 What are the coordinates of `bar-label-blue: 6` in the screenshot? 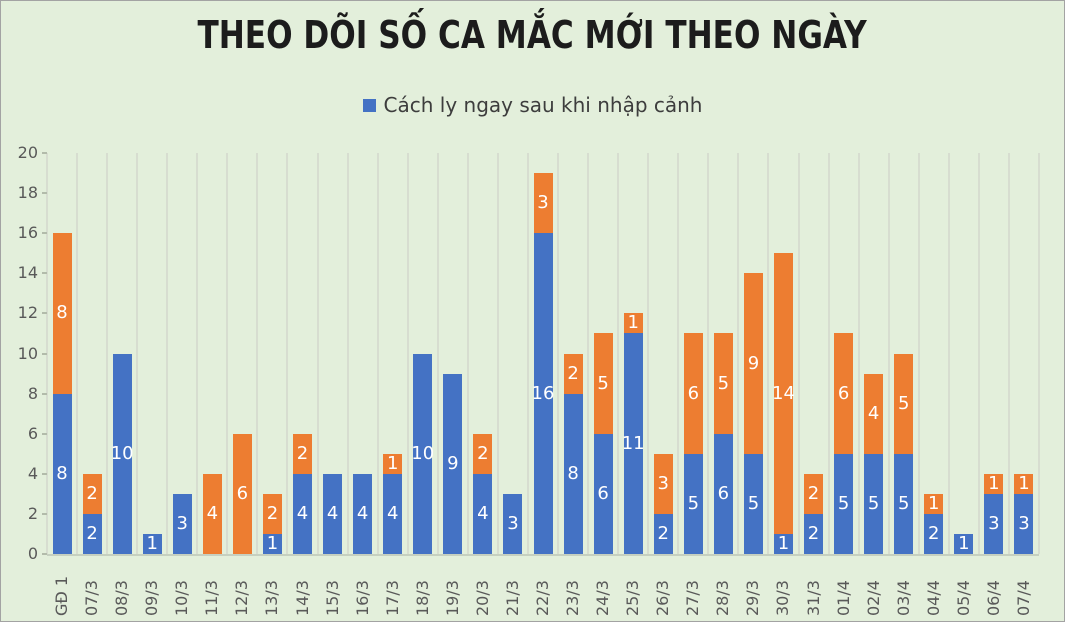 It's located at (603, 493).